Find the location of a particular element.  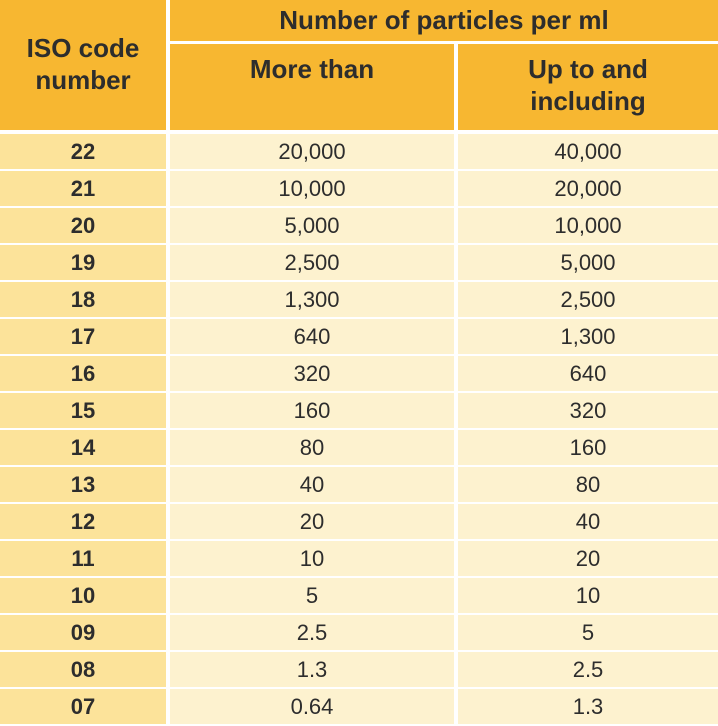

up-to-cell: 5,000 is located at coordinates (588, 262).